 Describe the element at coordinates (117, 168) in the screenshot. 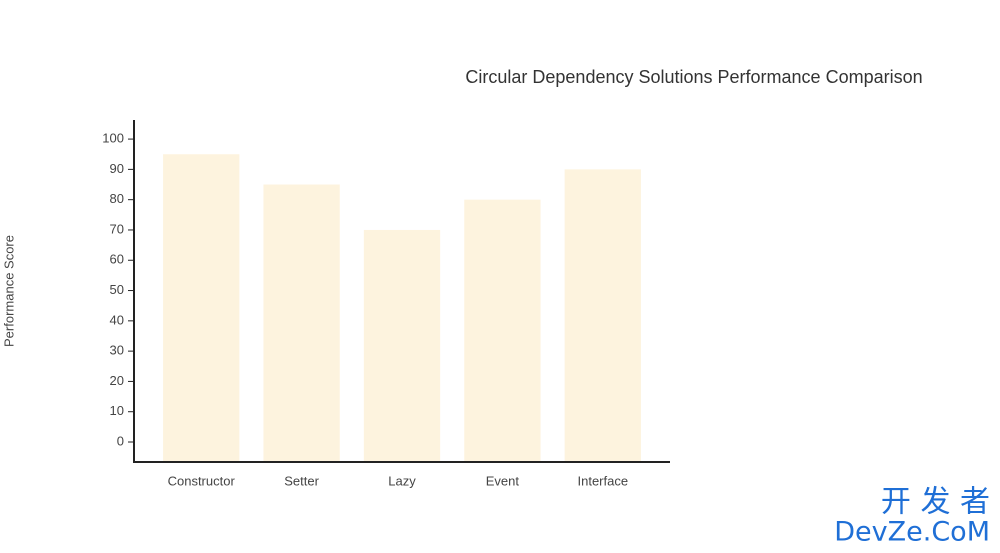

I see `y-tick-label: 90` at that location.